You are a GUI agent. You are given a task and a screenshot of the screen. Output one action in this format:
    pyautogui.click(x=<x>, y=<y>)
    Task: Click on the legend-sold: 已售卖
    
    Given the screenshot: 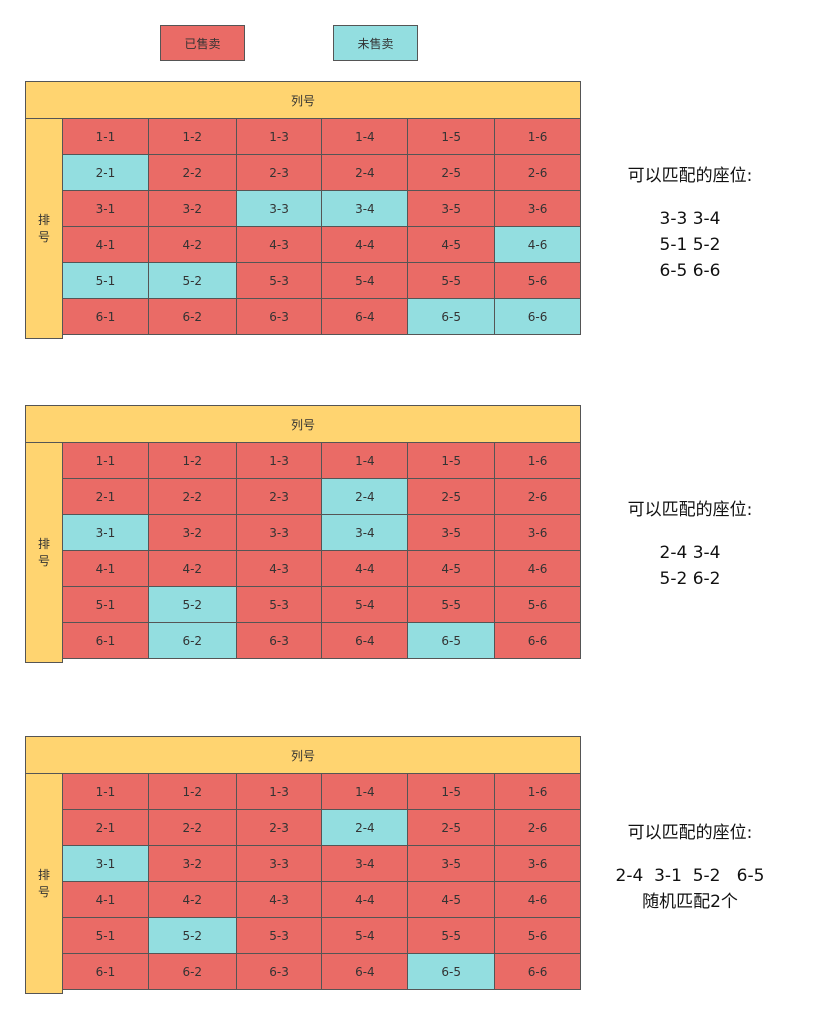 What is the action you would take?
    pyautogui.click(x=202, y=43)
    